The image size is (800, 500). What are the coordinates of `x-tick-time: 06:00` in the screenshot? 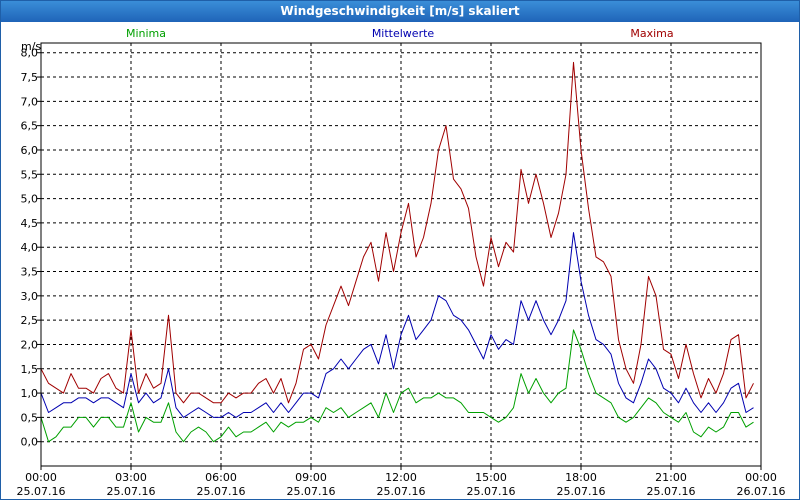 It's located at (221, 477).